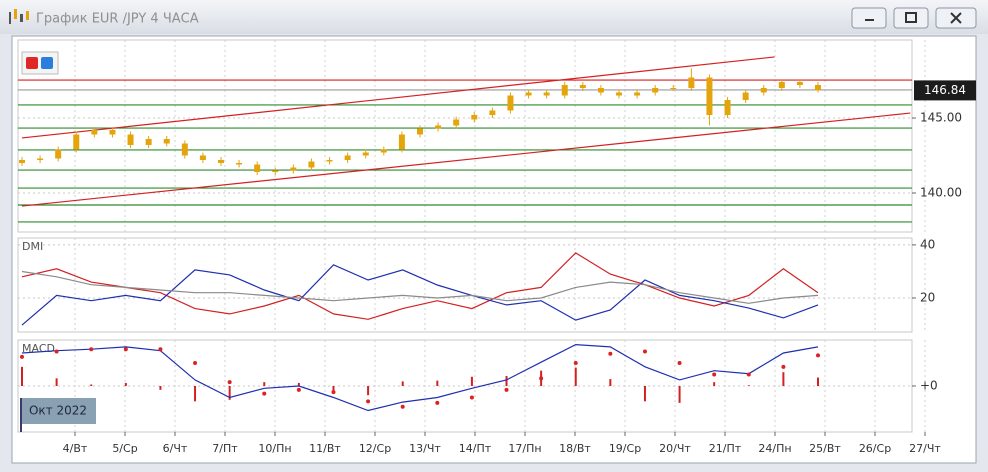  I want to click on y-tick-label: 140.00, so click(941, 193).